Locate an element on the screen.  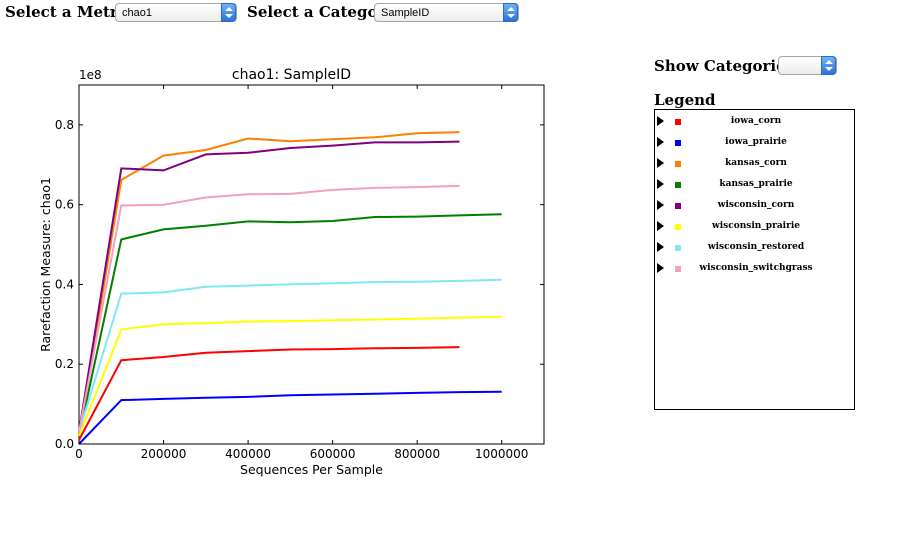
legend-label: wisconsin_corn is located at coordinates (756, 205).